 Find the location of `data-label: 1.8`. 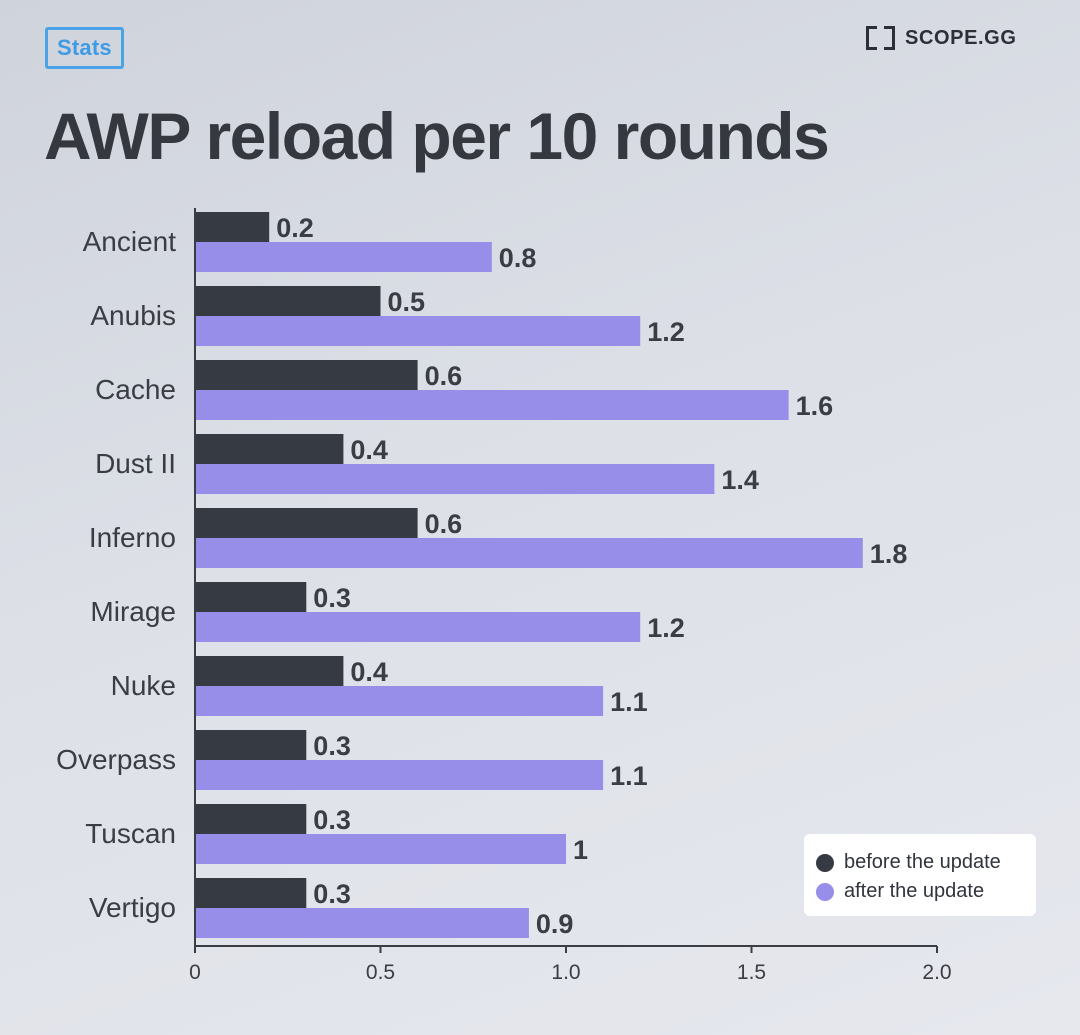

data-label: 1.8 is located at coordinates (889, 554).